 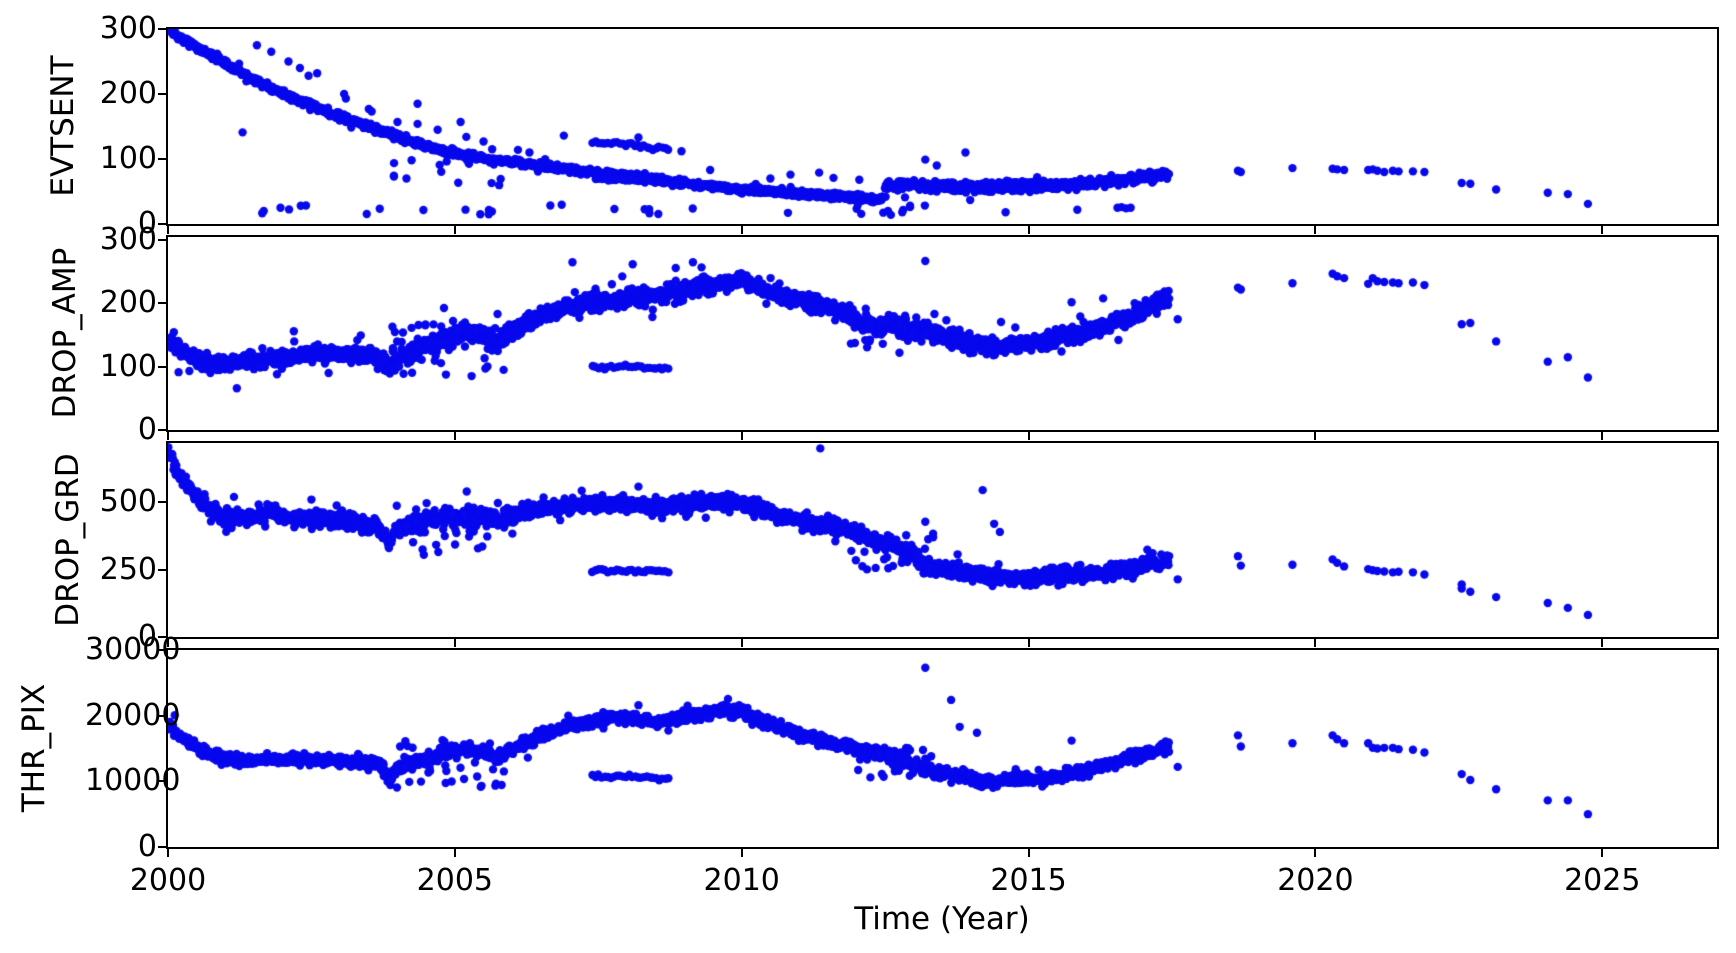 What do you see at coordinates (128, 569) in the screenshot?
I see `y-tick-label: 250` at bounding box center [128, 569].